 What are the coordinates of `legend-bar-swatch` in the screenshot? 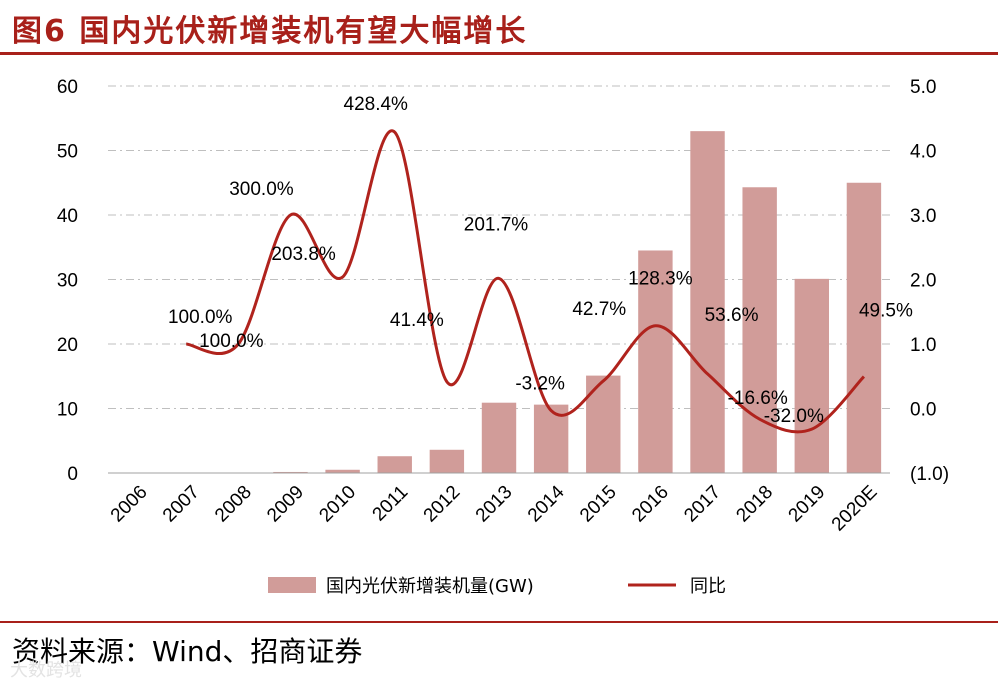 It's located at (292, 585).